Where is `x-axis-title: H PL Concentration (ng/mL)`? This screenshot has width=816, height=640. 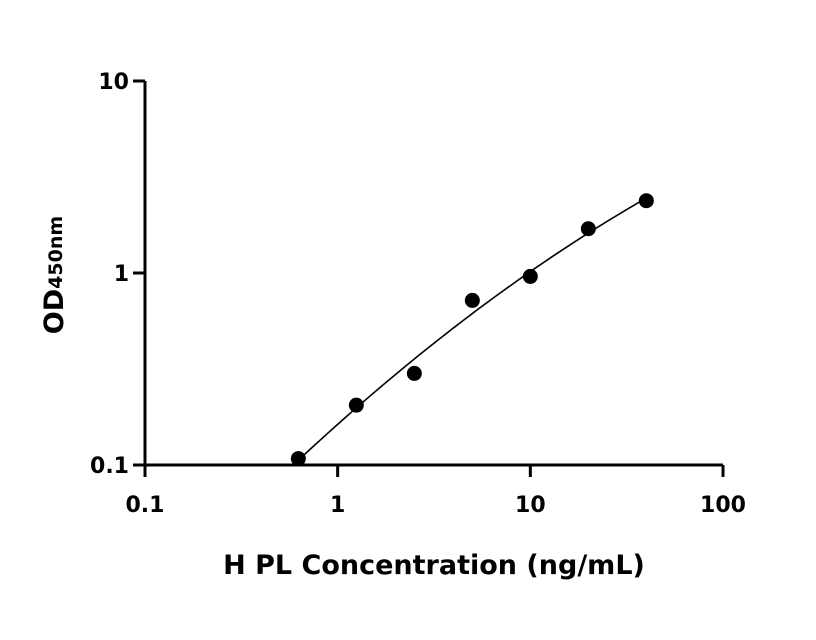
x-axis-title: H PL Concentration (ng/mL) is located at coordinates (434, 565).